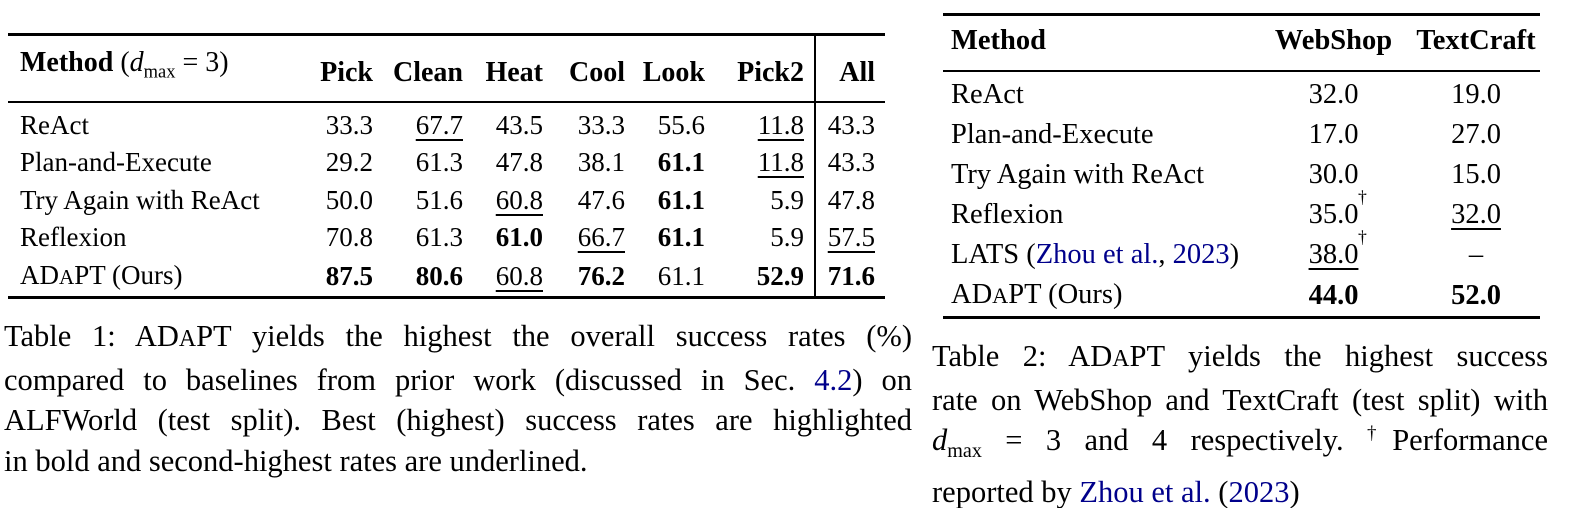 This screenshot has width=1574, height=508. I want to click on metric-cell: 19.0, so click(1476, 93).